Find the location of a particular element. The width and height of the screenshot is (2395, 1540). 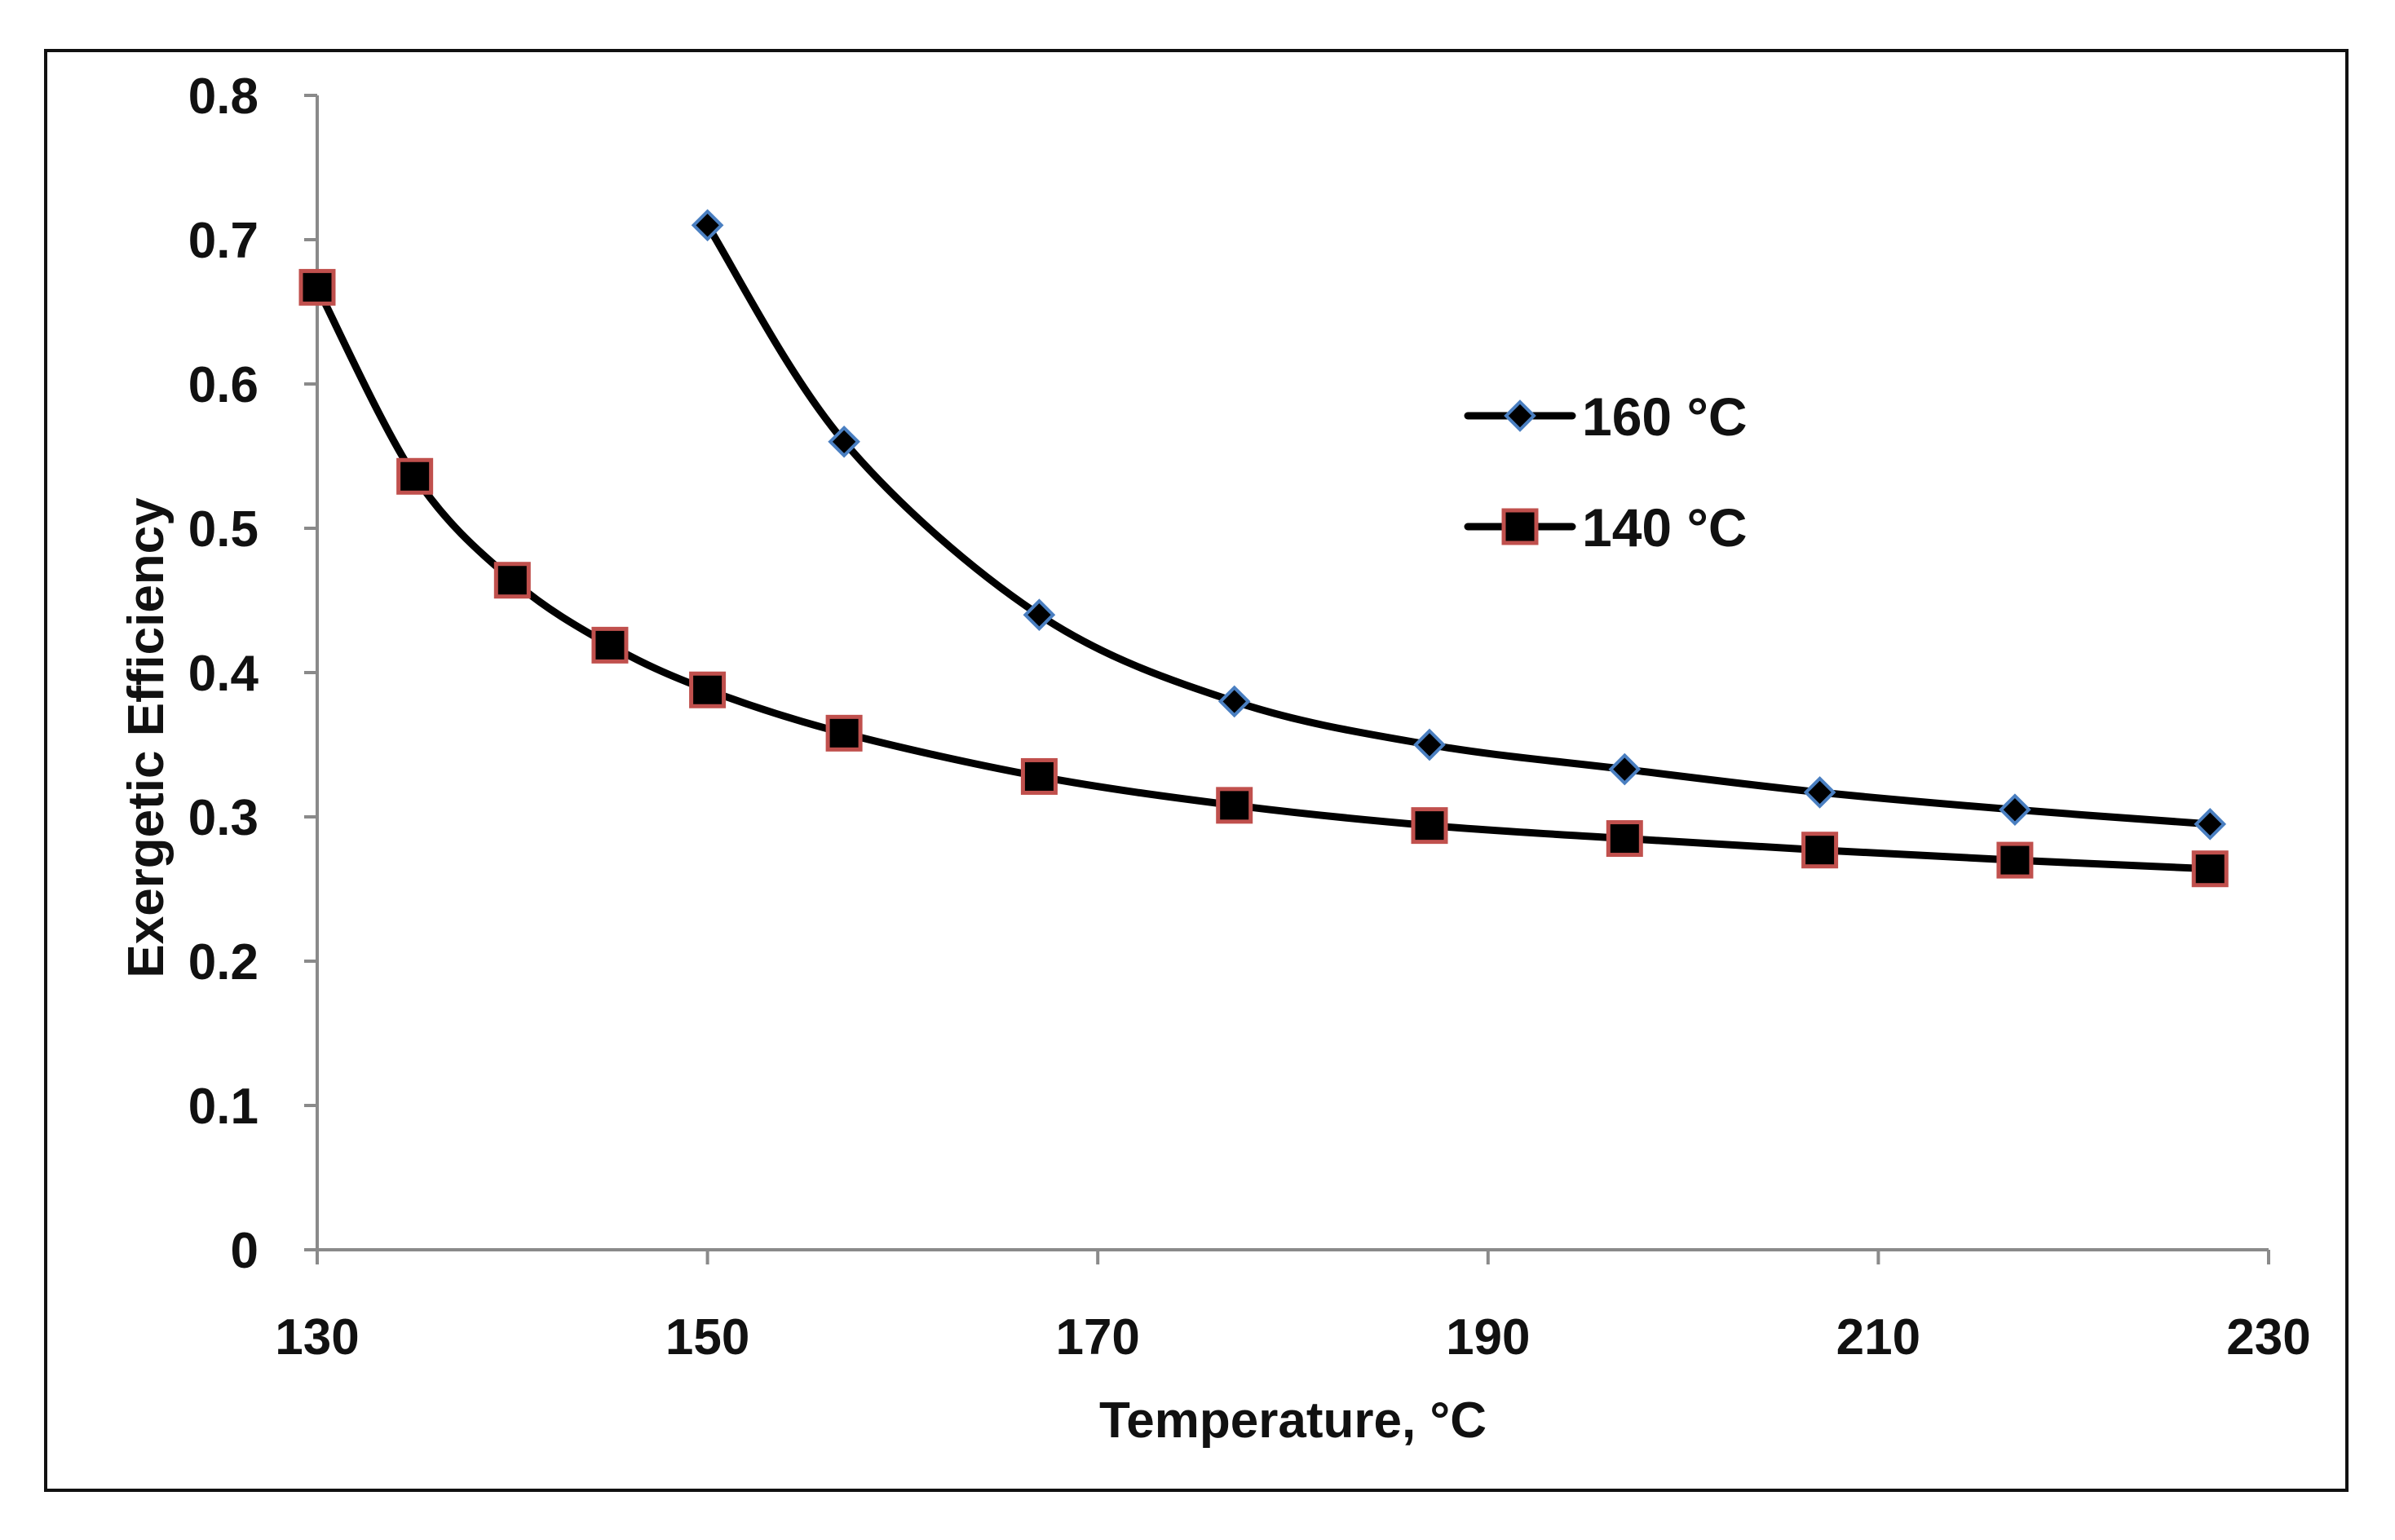

legend-marker-diamond is located at coordinates (1520, 416).